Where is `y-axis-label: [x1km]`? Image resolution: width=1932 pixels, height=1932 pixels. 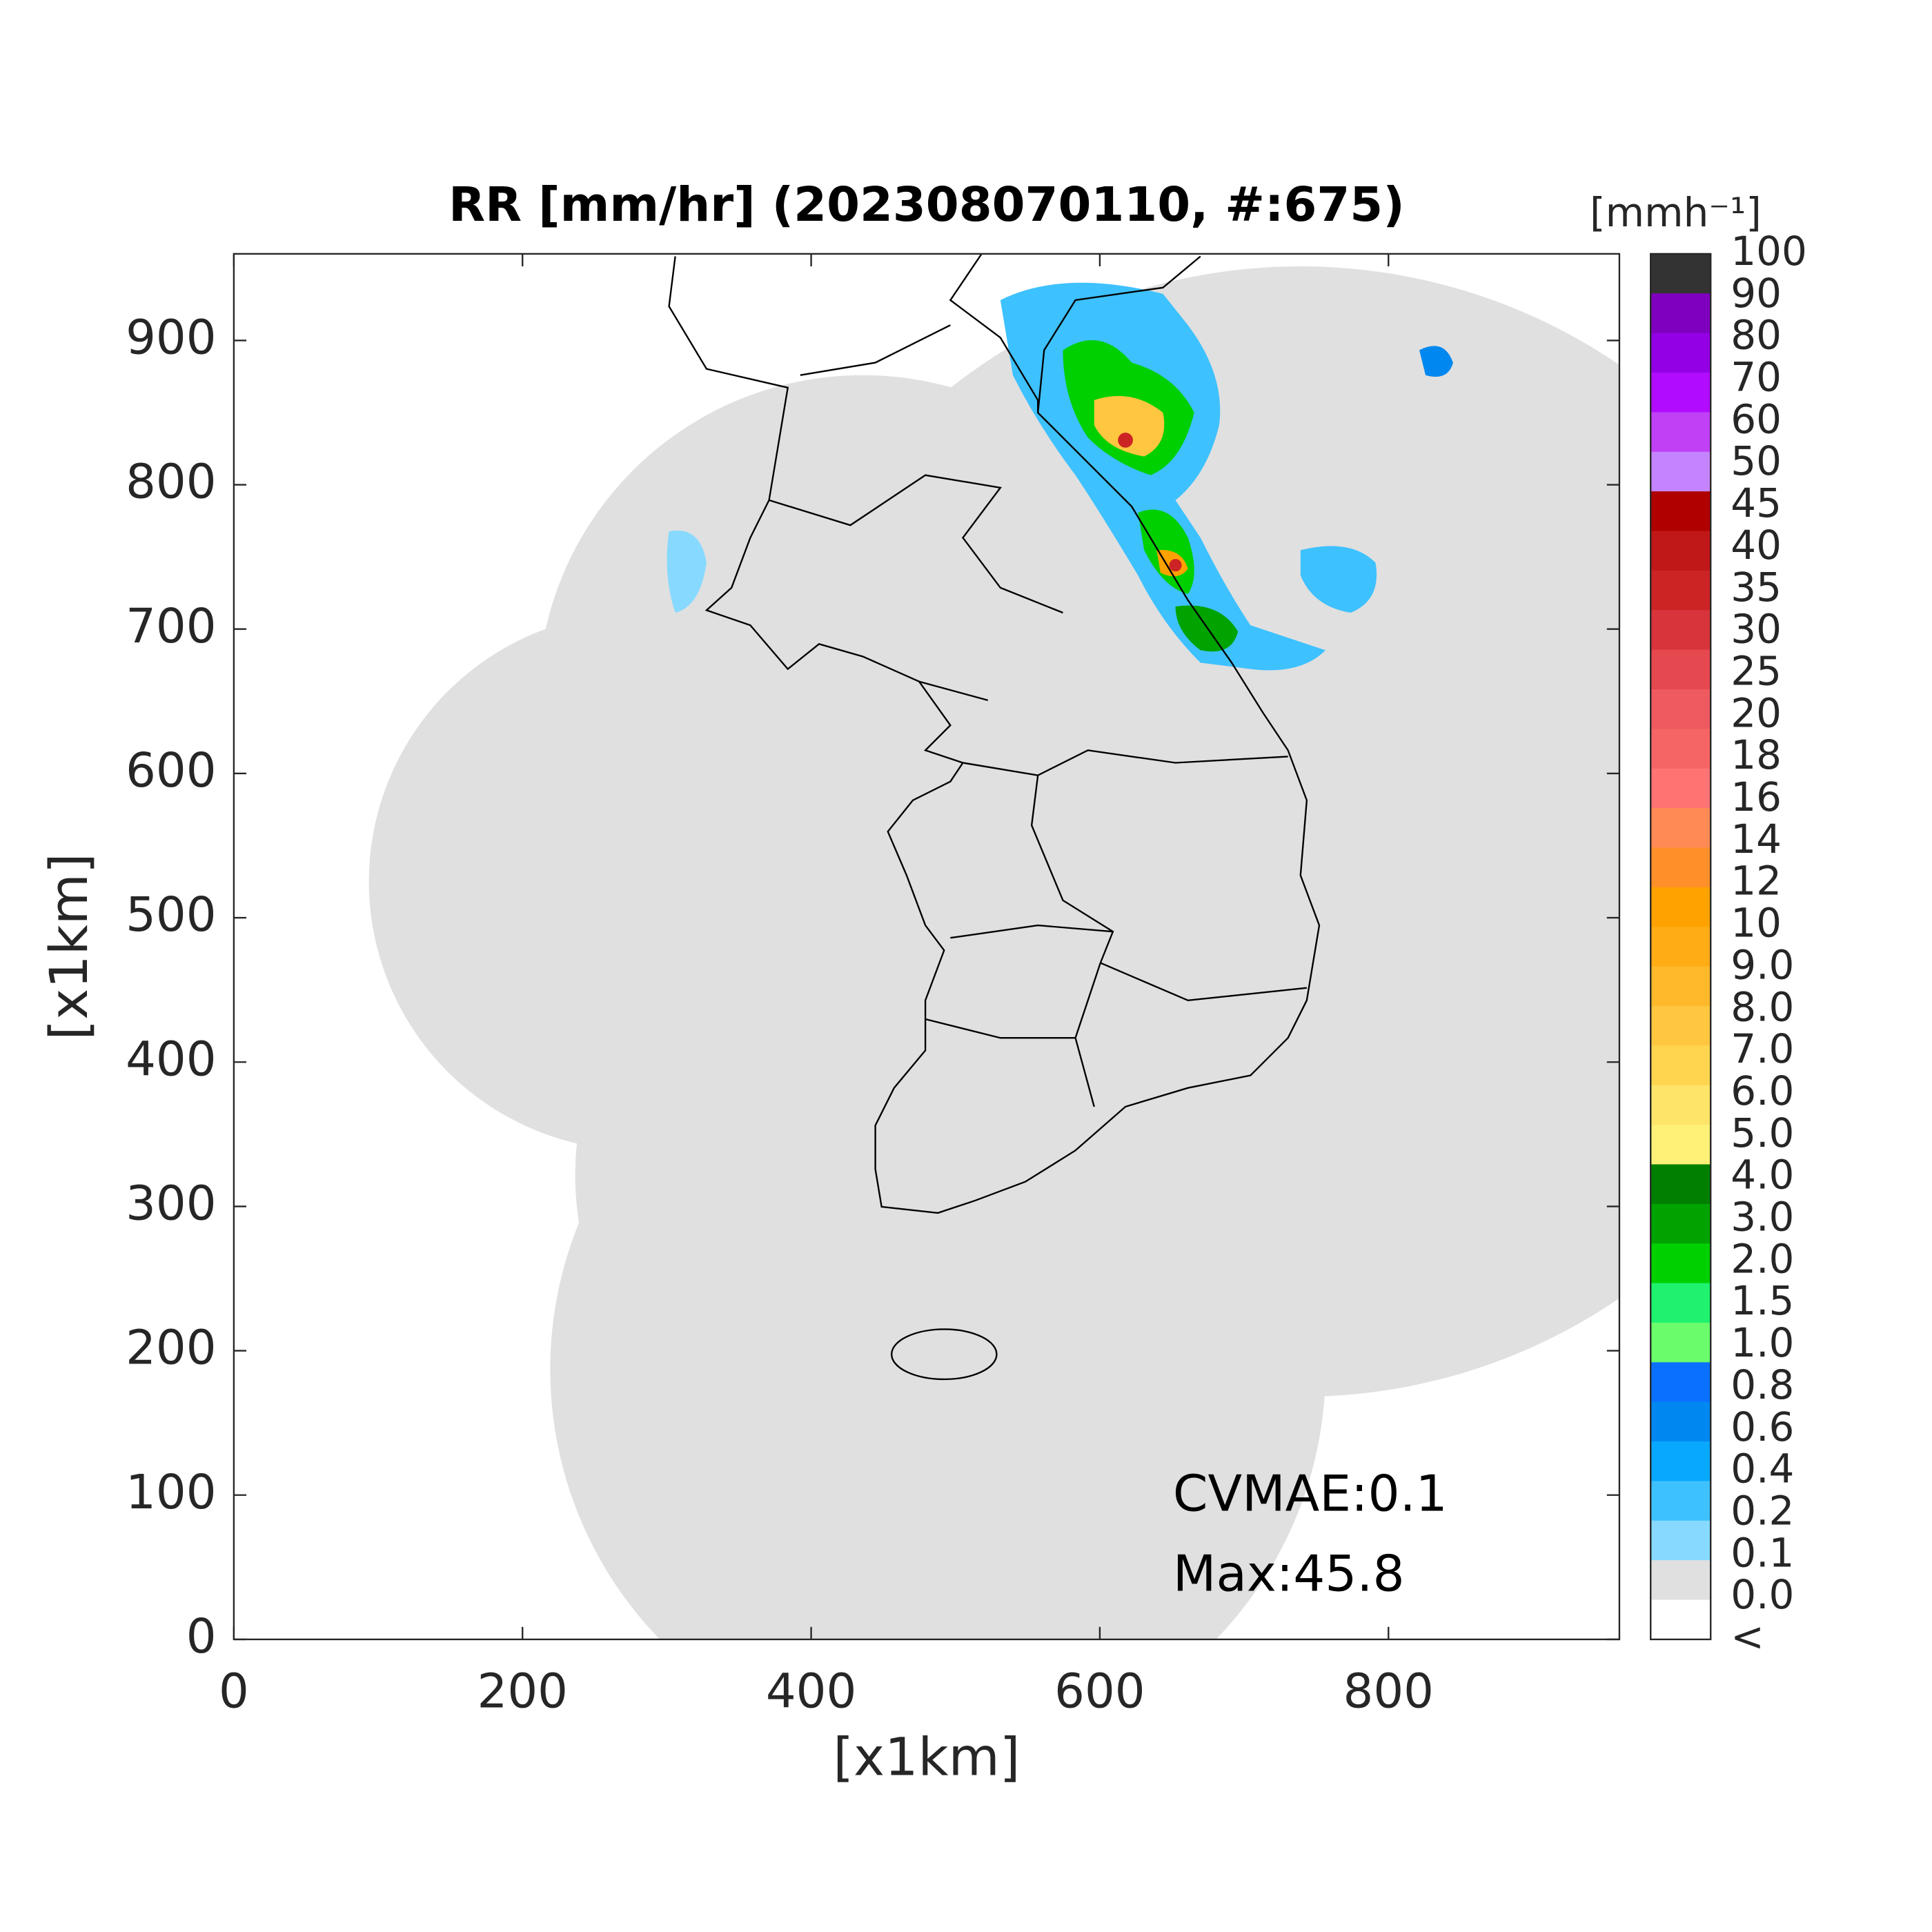
y-axis-label: [x1km] is located at coordinates (68, 946).